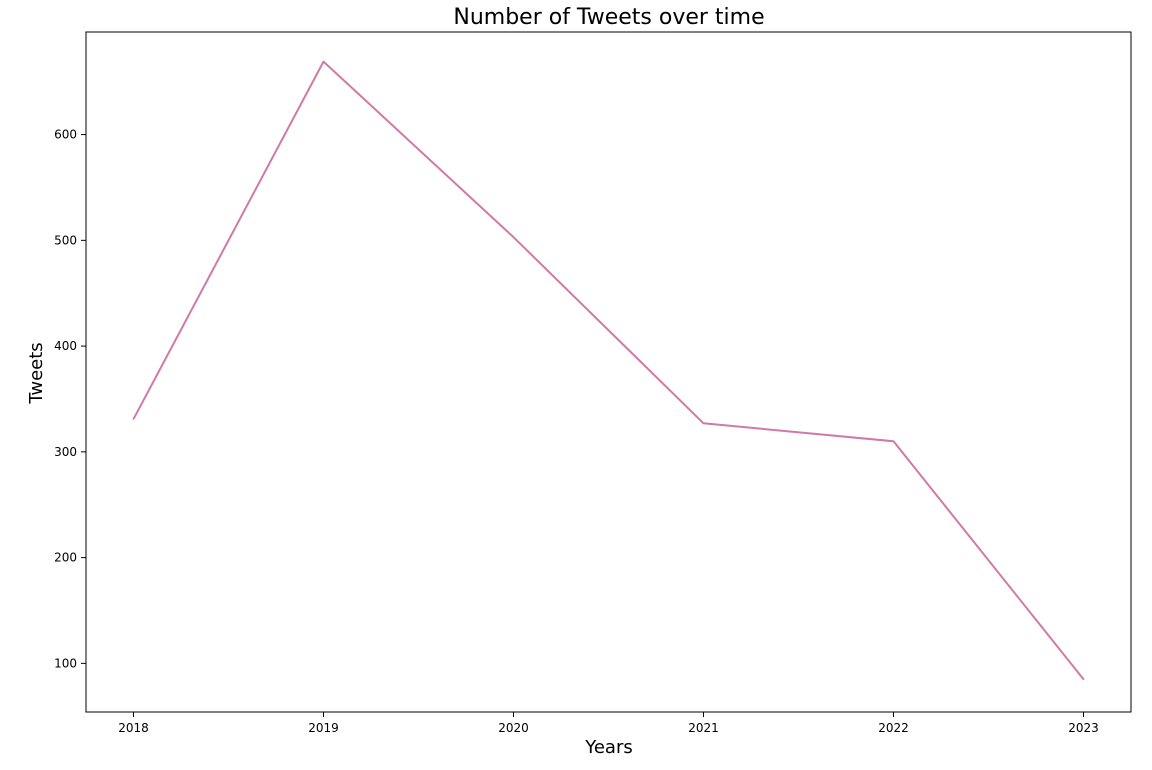  Describe the element at coordinates (513, 728) in the screenshot. I see `x-tick-label: 2020` at that location.